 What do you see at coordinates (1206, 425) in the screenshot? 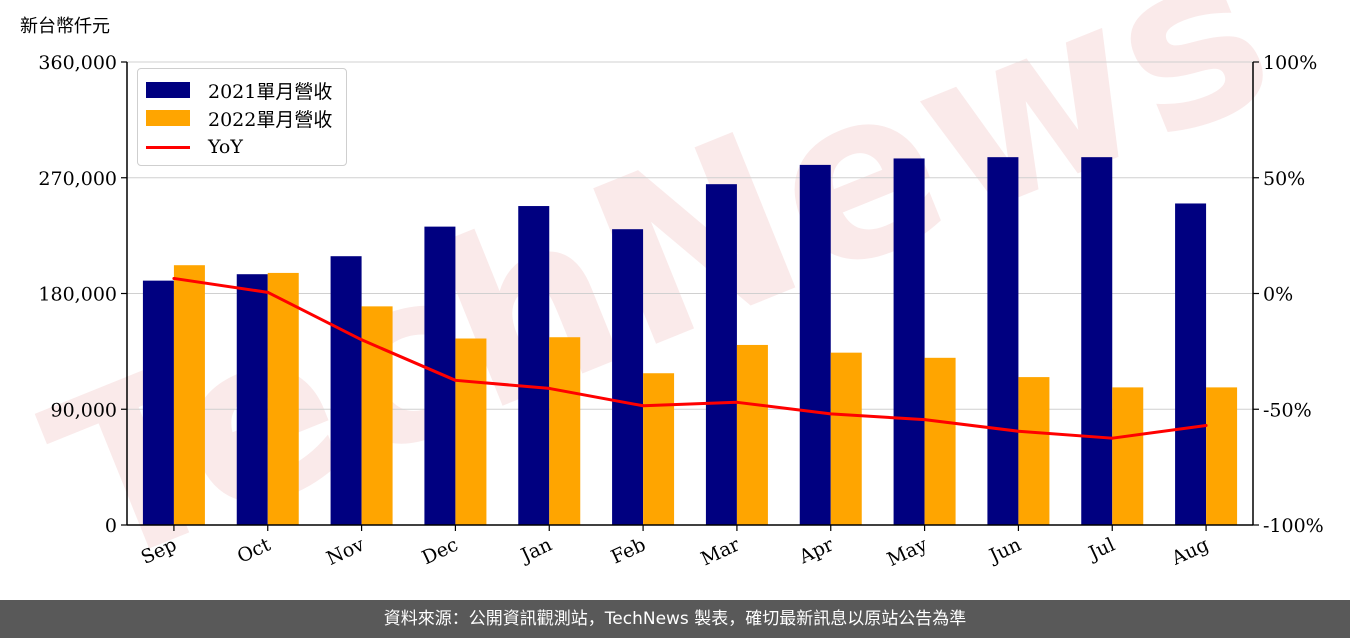
I see `yoy-point-aug` at bounding box center [1206, 425].